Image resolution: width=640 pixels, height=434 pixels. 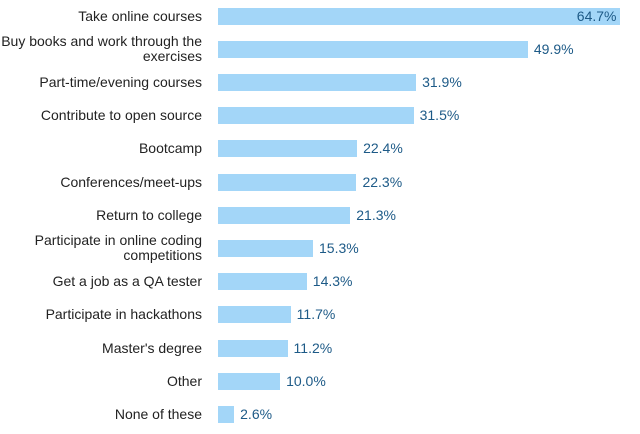 What do you see at coordinates (332, 281) in the screenshot?
I see `value-label: 14.3%` at bounding box center [332, 281].